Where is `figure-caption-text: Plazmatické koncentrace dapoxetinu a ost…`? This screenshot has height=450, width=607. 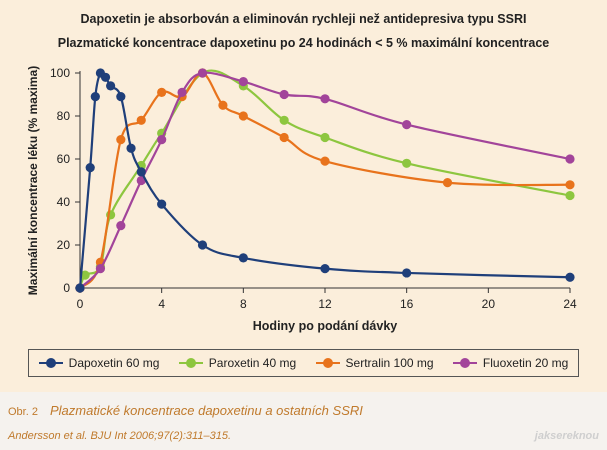 figure-caption-text: Plazmatické koncentrace dapoxetinu a ost… is located at coordinates (206, 410).